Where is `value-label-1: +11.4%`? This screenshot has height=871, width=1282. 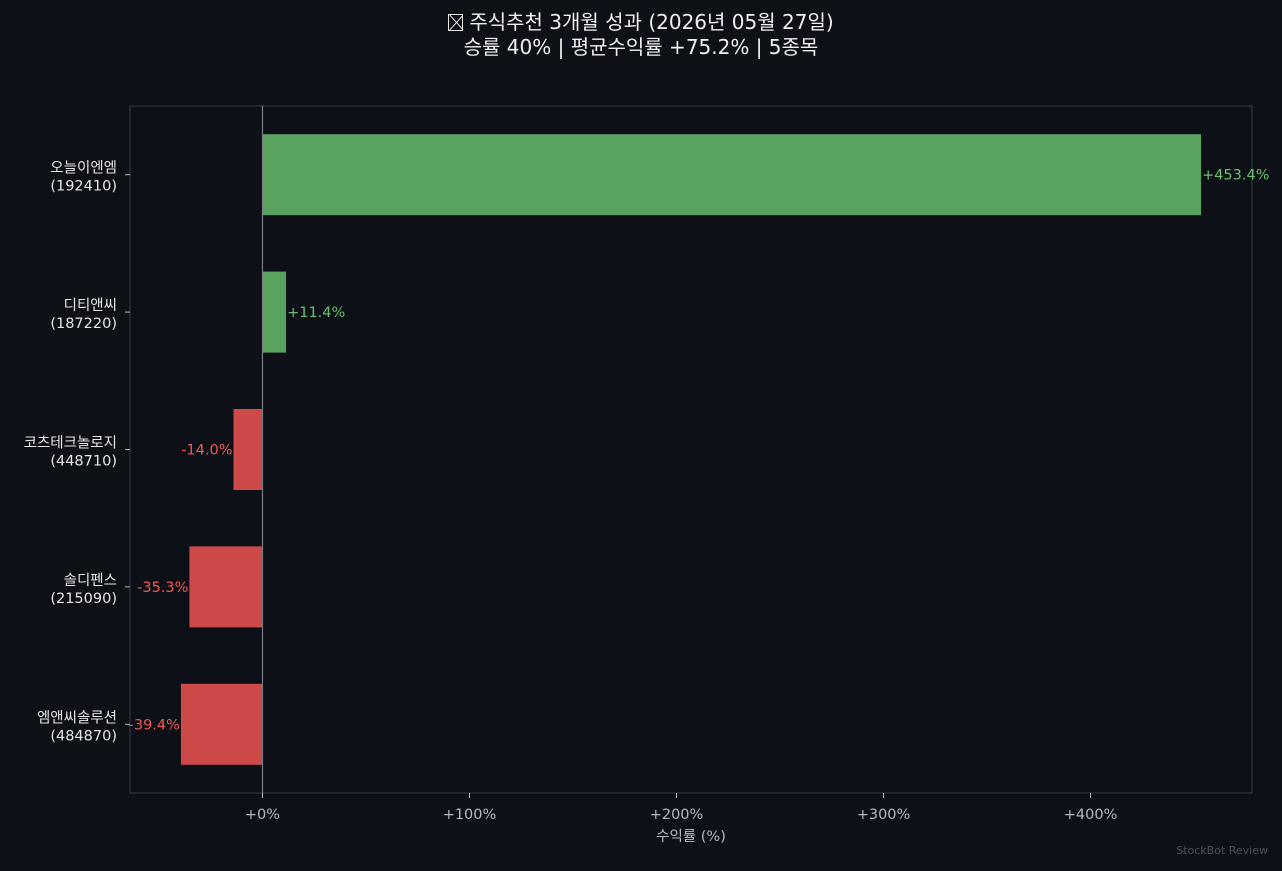
value-label-1: +11.4% is located at coordinates (316, 313).